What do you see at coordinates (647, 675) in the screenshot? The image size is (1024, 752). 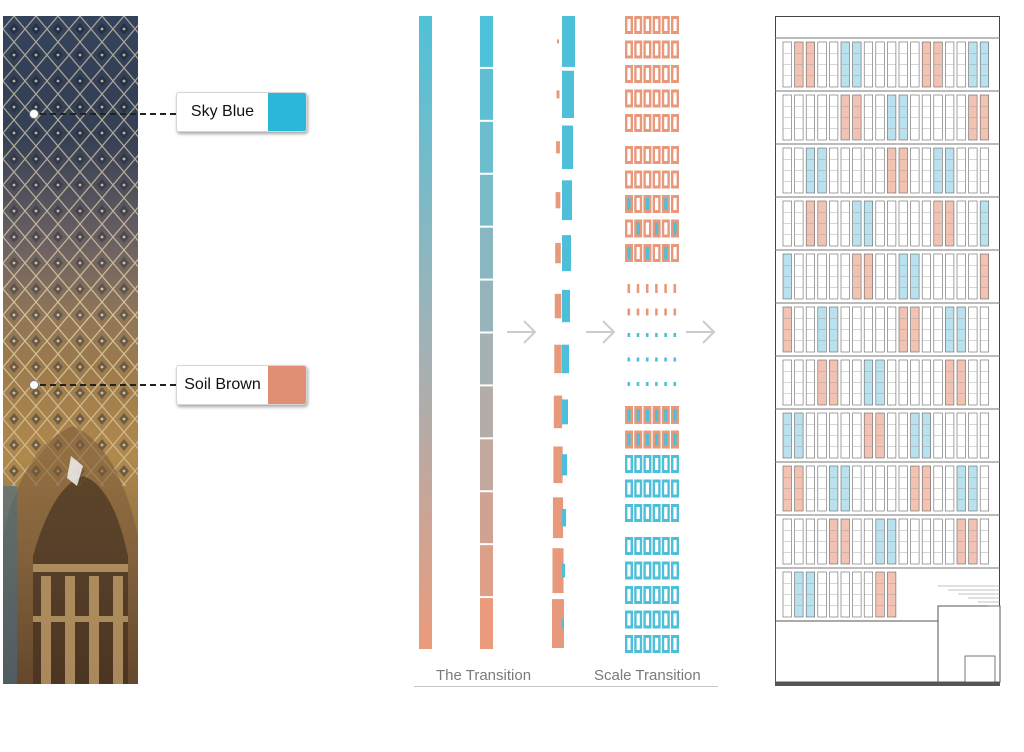 I see `scale-transition-caption: Scale Transition` at bounding box center [647, 675].